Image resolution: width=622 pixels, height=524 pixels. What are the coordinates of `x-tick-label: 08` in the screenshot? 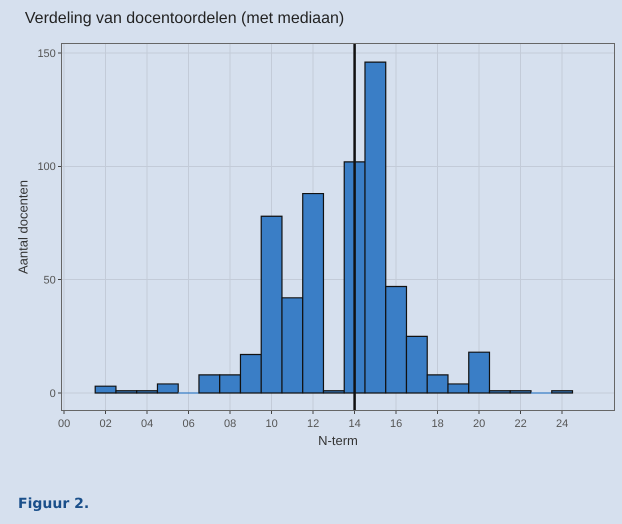 It's located at (230, 424).